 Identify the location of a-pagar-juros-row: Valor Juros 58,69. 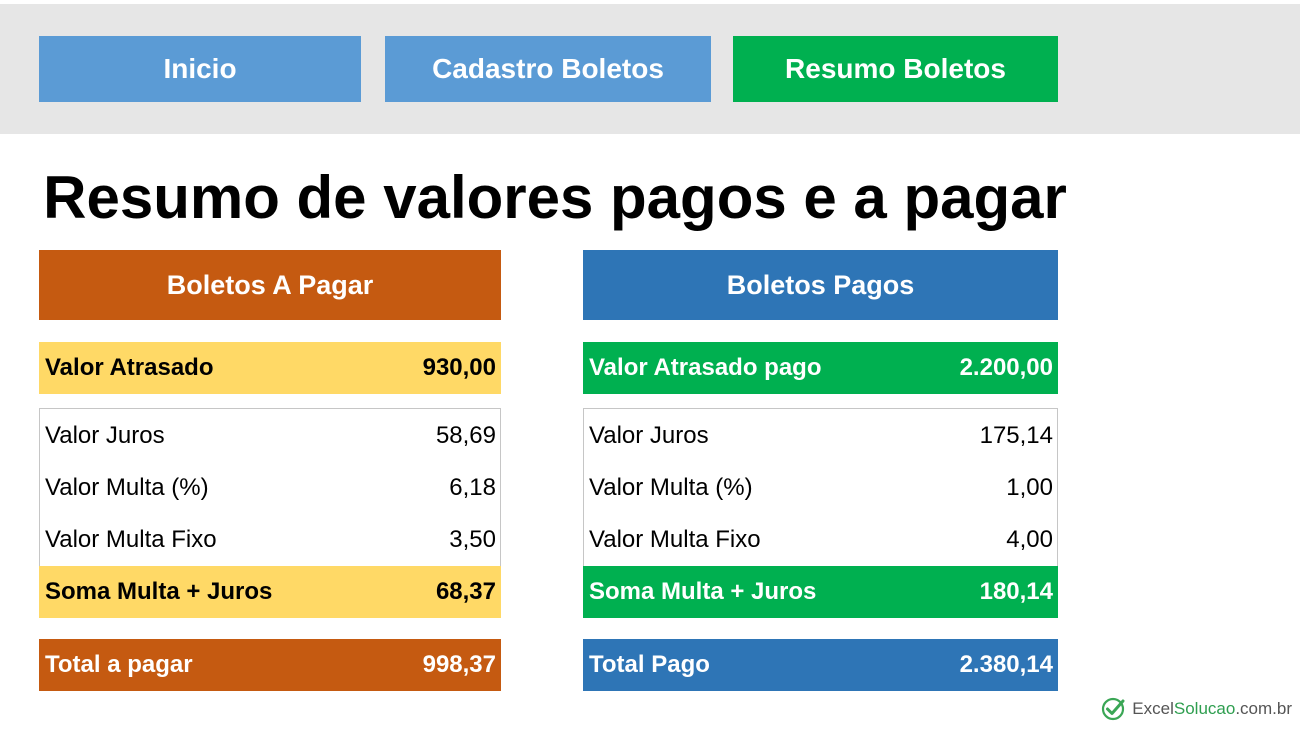
(270, 436).